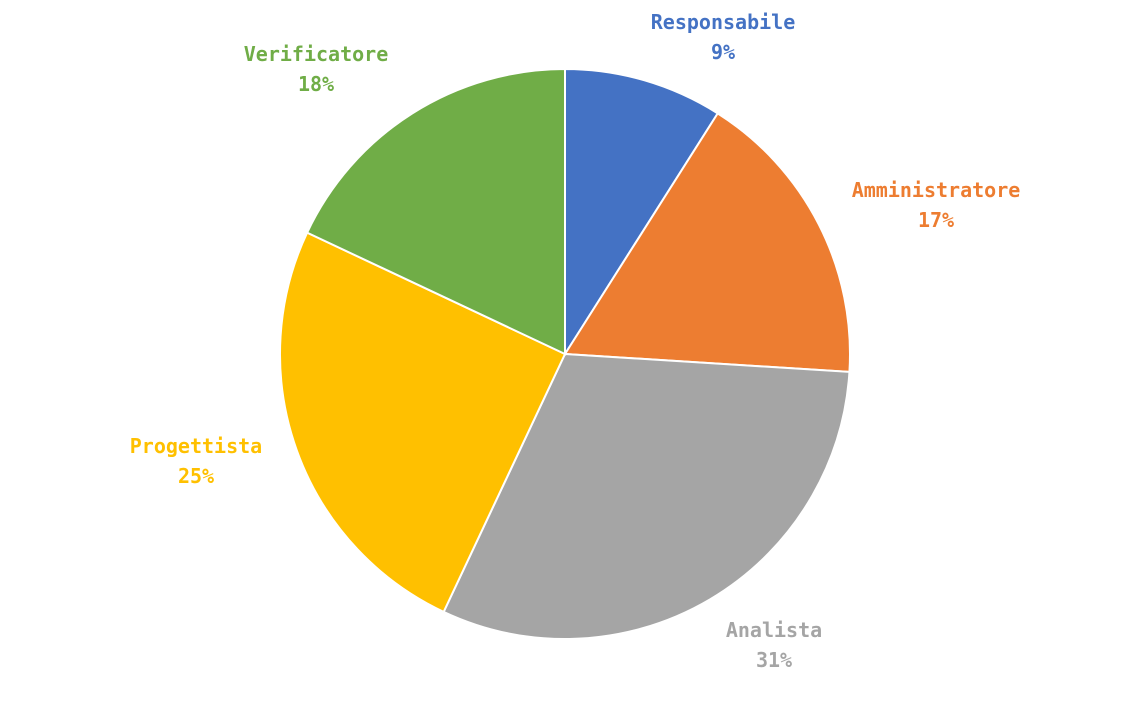  What do you see at coordinates (646, 496) in the screenshot?
I see `pie-slice-analista` at bounding box center [646, 496].